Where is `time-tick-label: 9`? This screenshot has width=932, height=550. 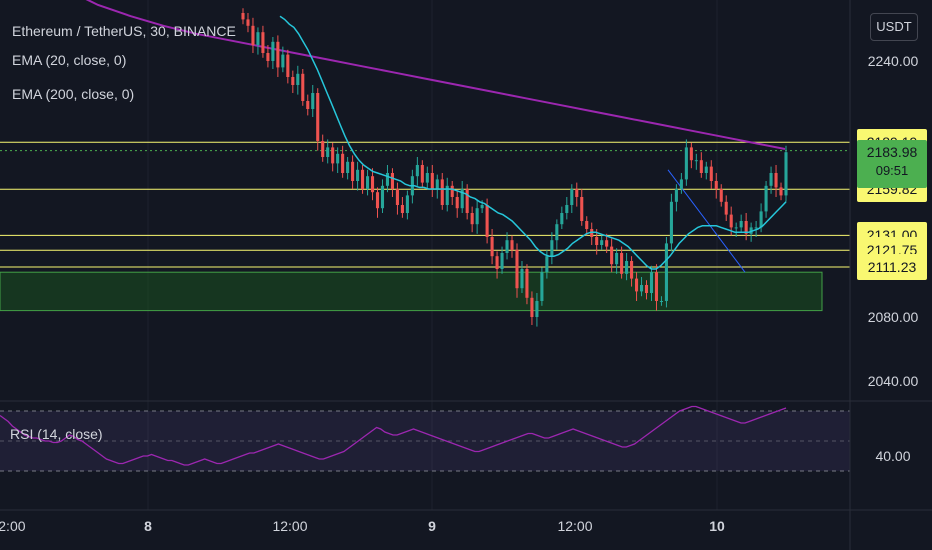
time-tick-label: 9 is located at coordinates (432, 526).